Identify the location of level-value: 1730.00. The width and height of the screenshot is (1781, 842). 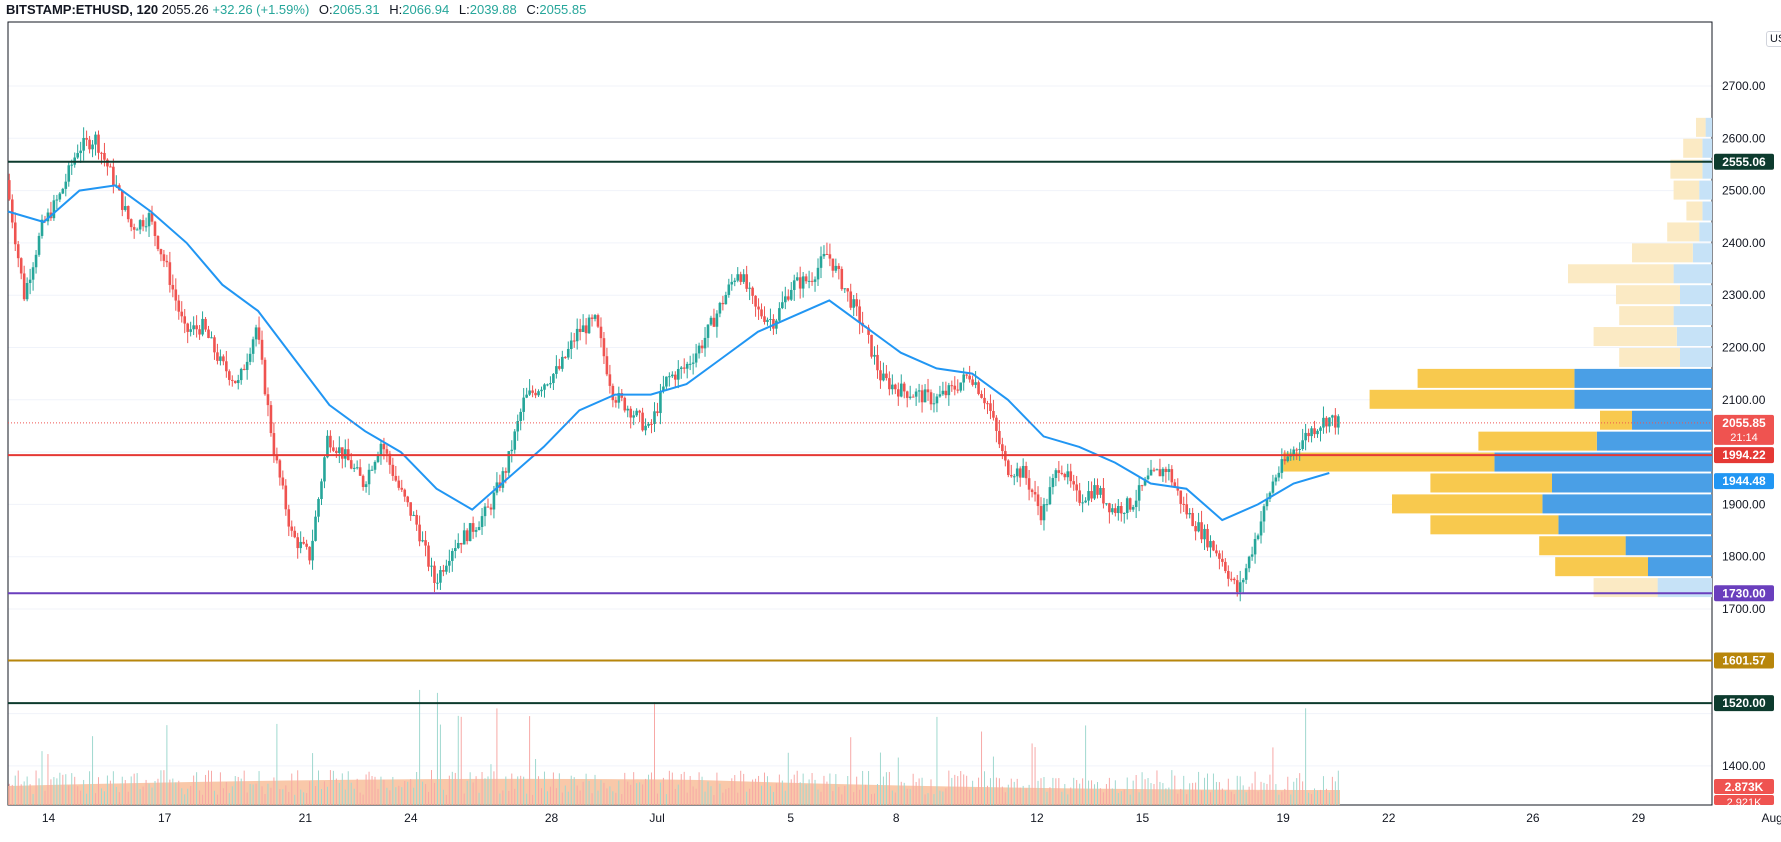
(1744, 593).